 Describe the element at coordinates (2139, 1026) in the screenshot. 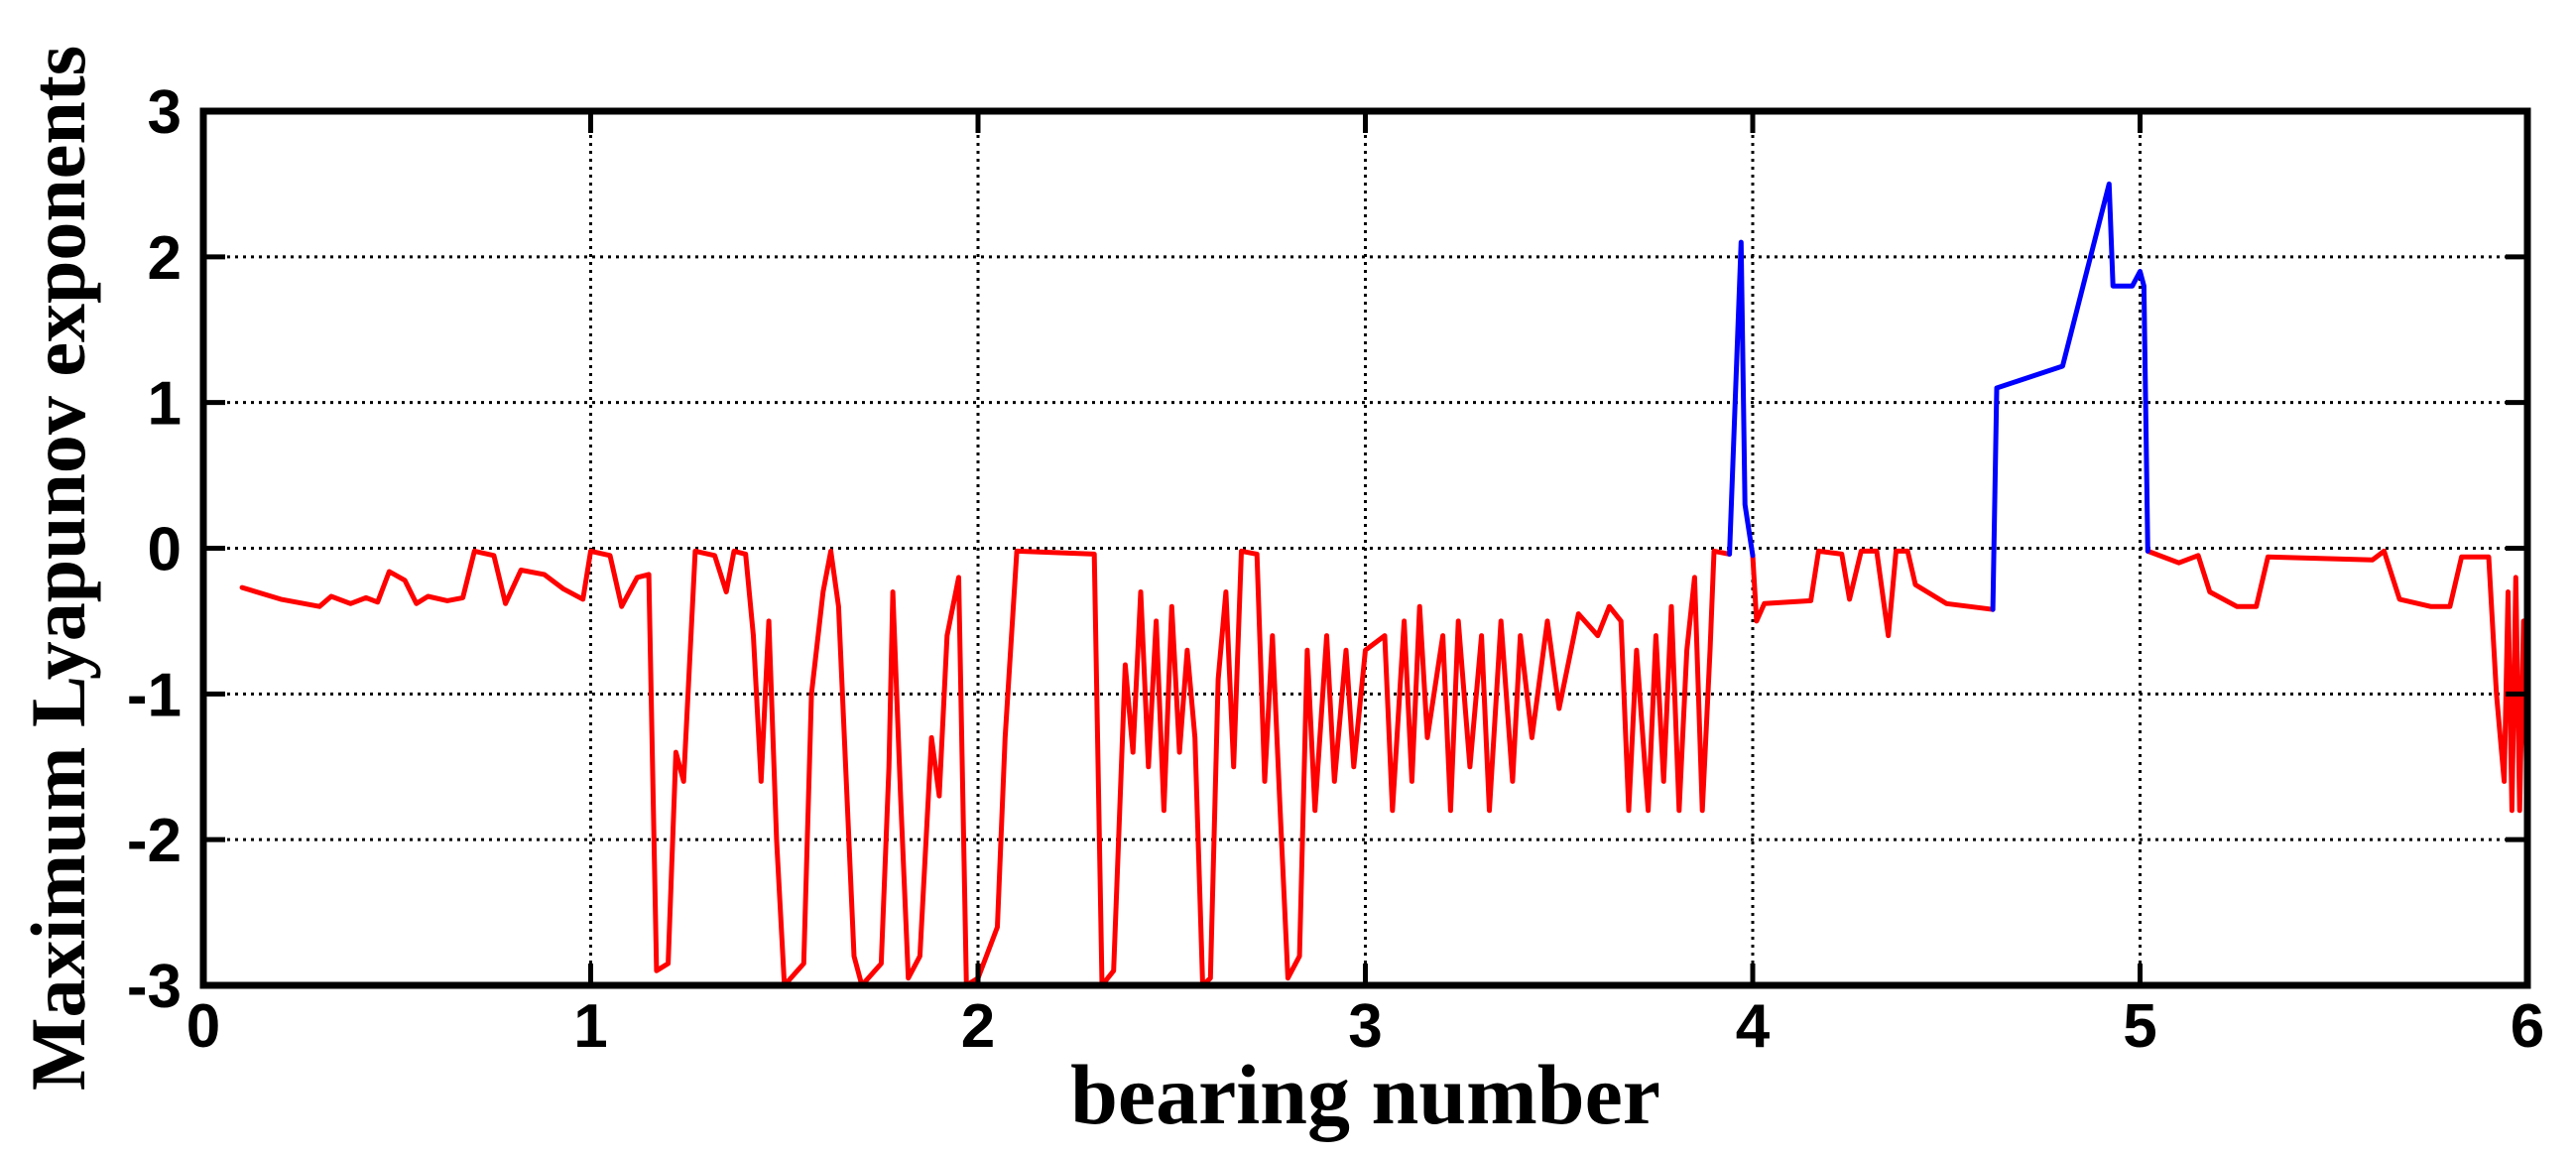

I see `x-tick-label: 5` at that location.